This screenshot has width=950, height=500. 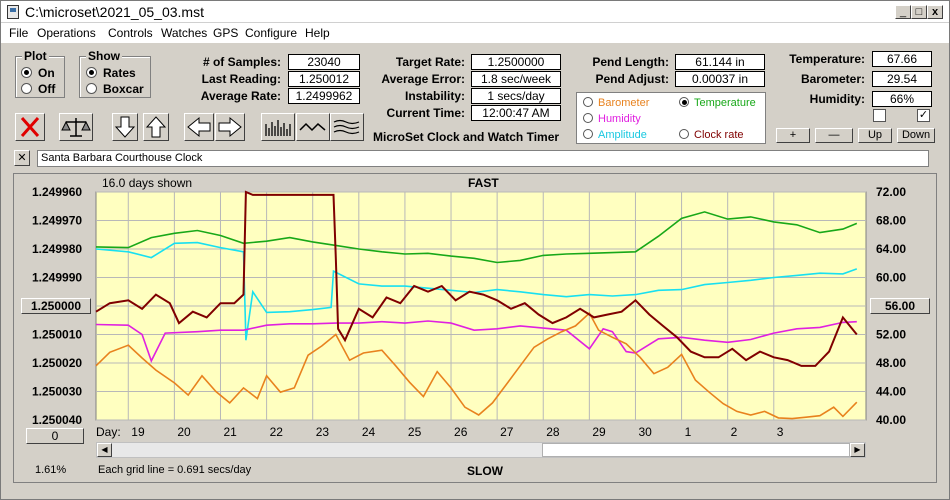 What do you see at coordinates (35, 56) in the screenshot?
I see `plot-group-title: Plot` at bounding box center [35, 56].